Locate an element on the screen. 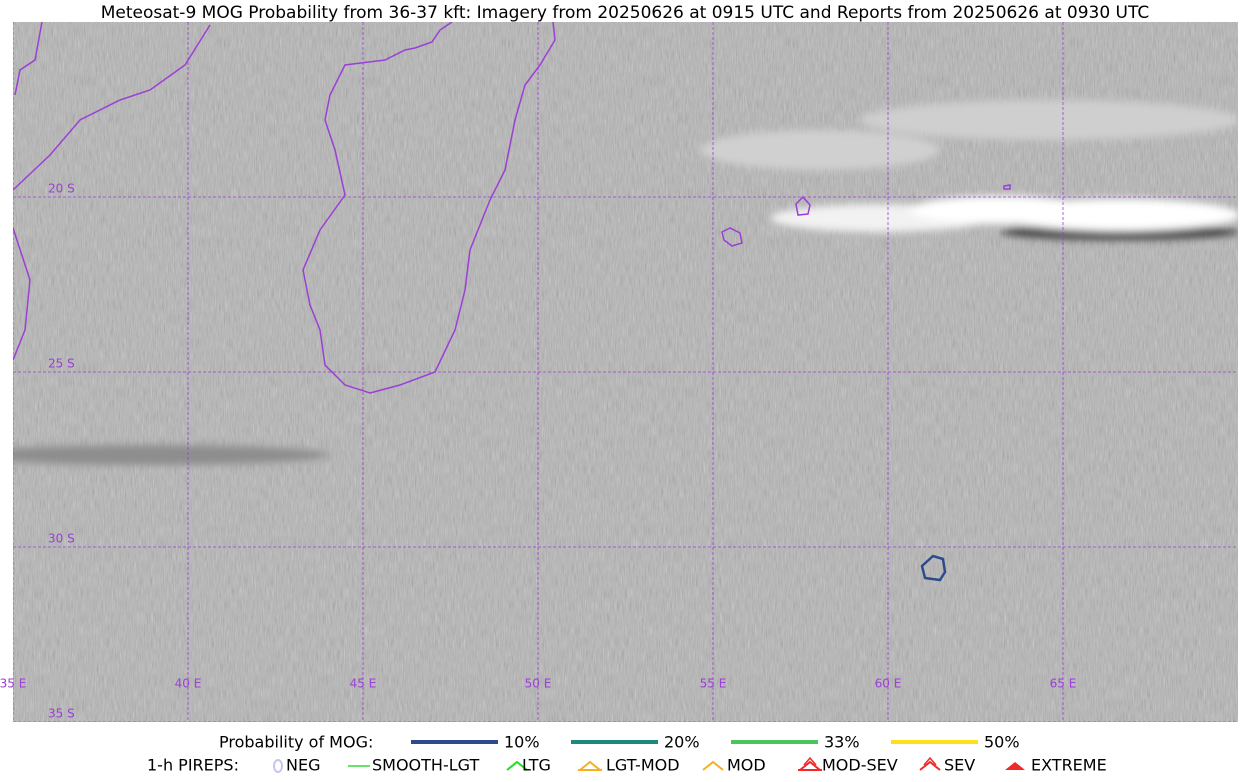 The height and width of the screenshot is (782, 1250). lat-label: 25 S is located at coordinates (61, 364).